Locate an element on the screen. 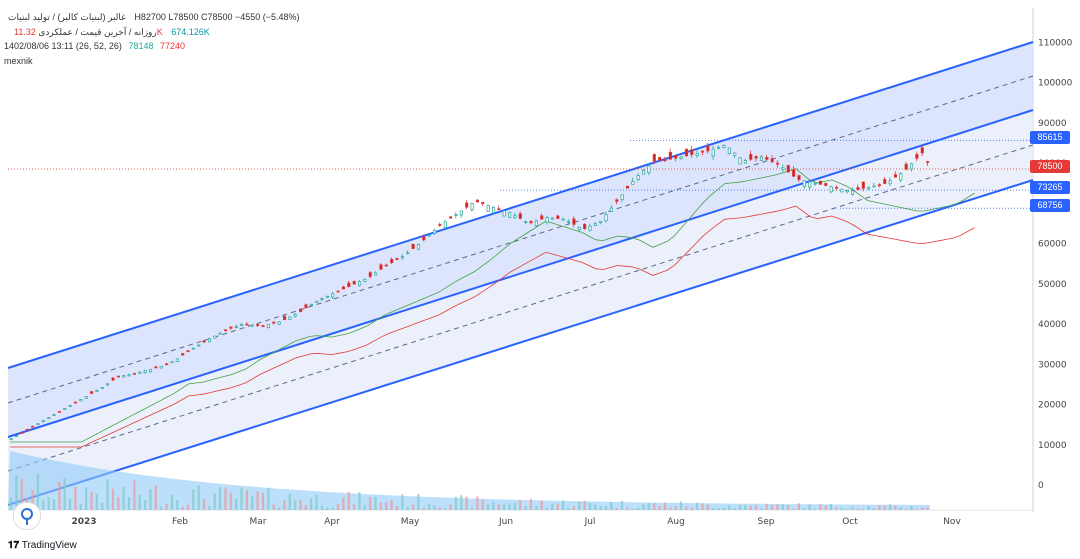  price-tag-68756: 68756 is located at coordinates (1050, 205).